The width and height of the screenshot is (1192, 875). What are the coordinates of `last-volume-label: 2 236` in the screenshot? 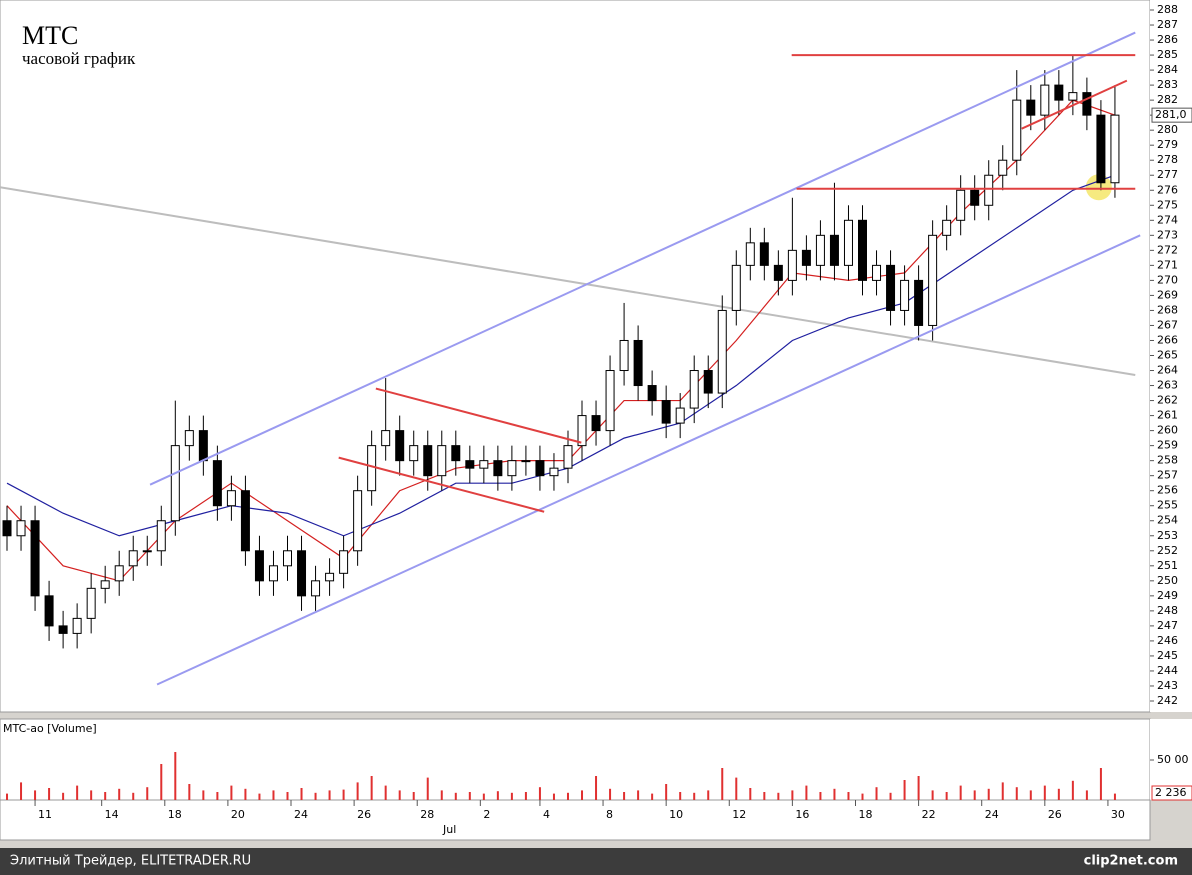 It's located at (1171, 792).